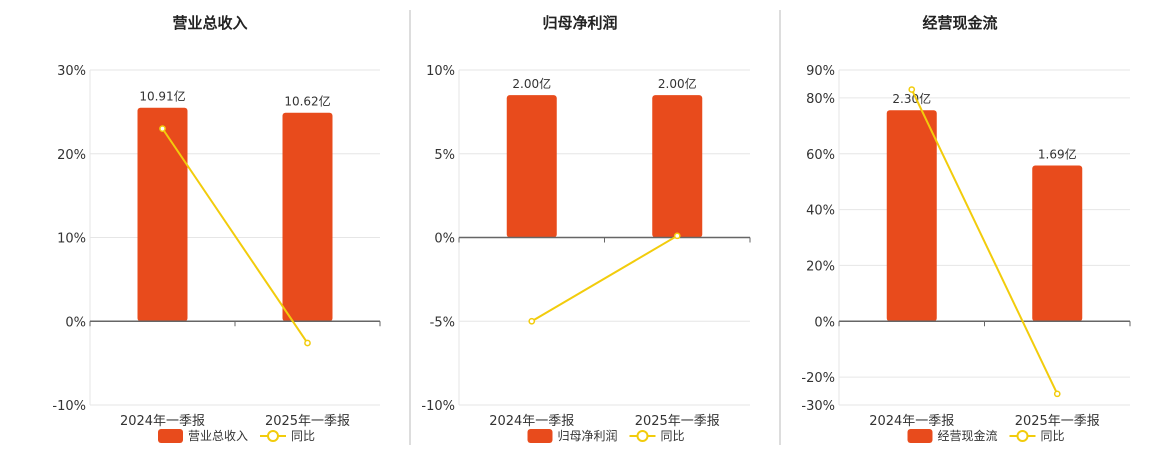  What do you see at coordinates (1057, 153) in the screenshot?
I see `bar-data-label: 1.69亿` at bounding box center [1057, 153].